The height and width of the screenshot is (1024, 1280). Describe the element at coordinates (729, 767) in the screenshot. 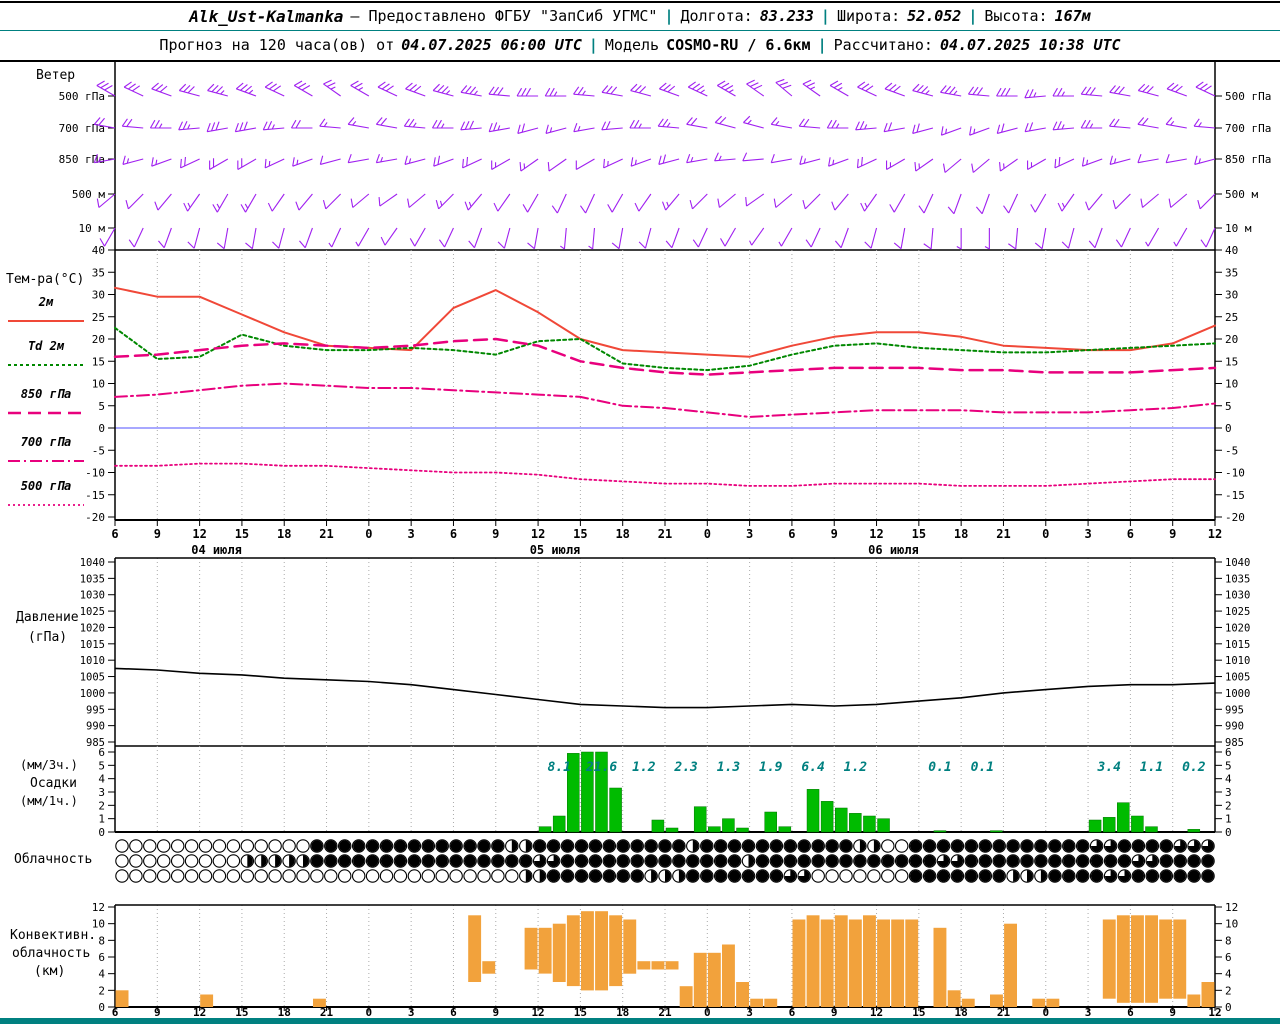

I see `svg-text: 1.3` at that location.